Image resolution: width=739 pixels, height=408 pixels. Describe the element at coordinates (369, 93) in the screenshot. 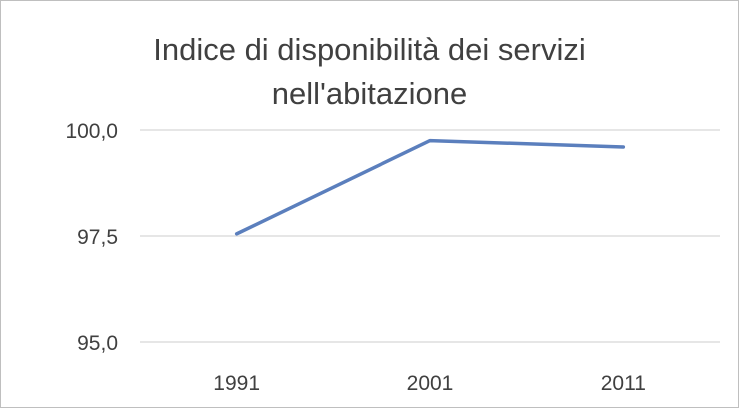

I see `chart-title-line-2: nell'abitazione` at that location.